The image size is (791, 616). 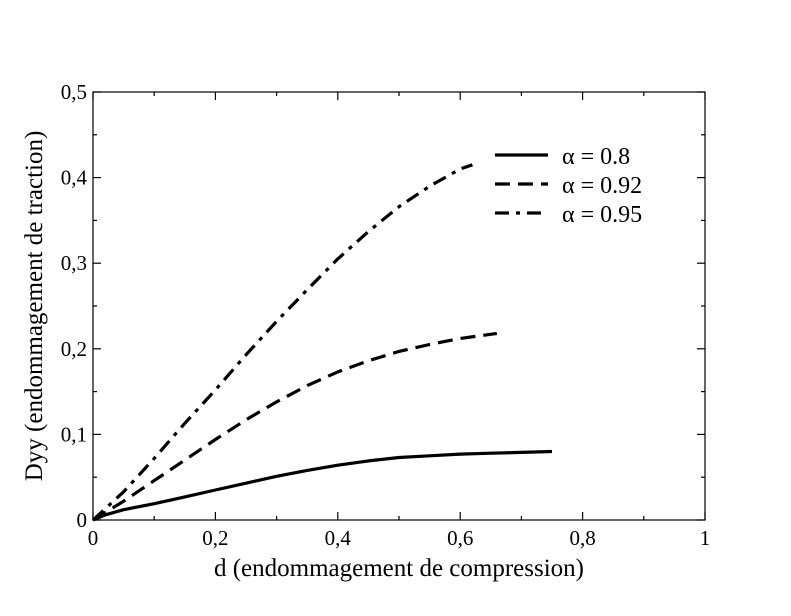 I want to click on x-tick-label: 0,8, so click(x=582, y=538).